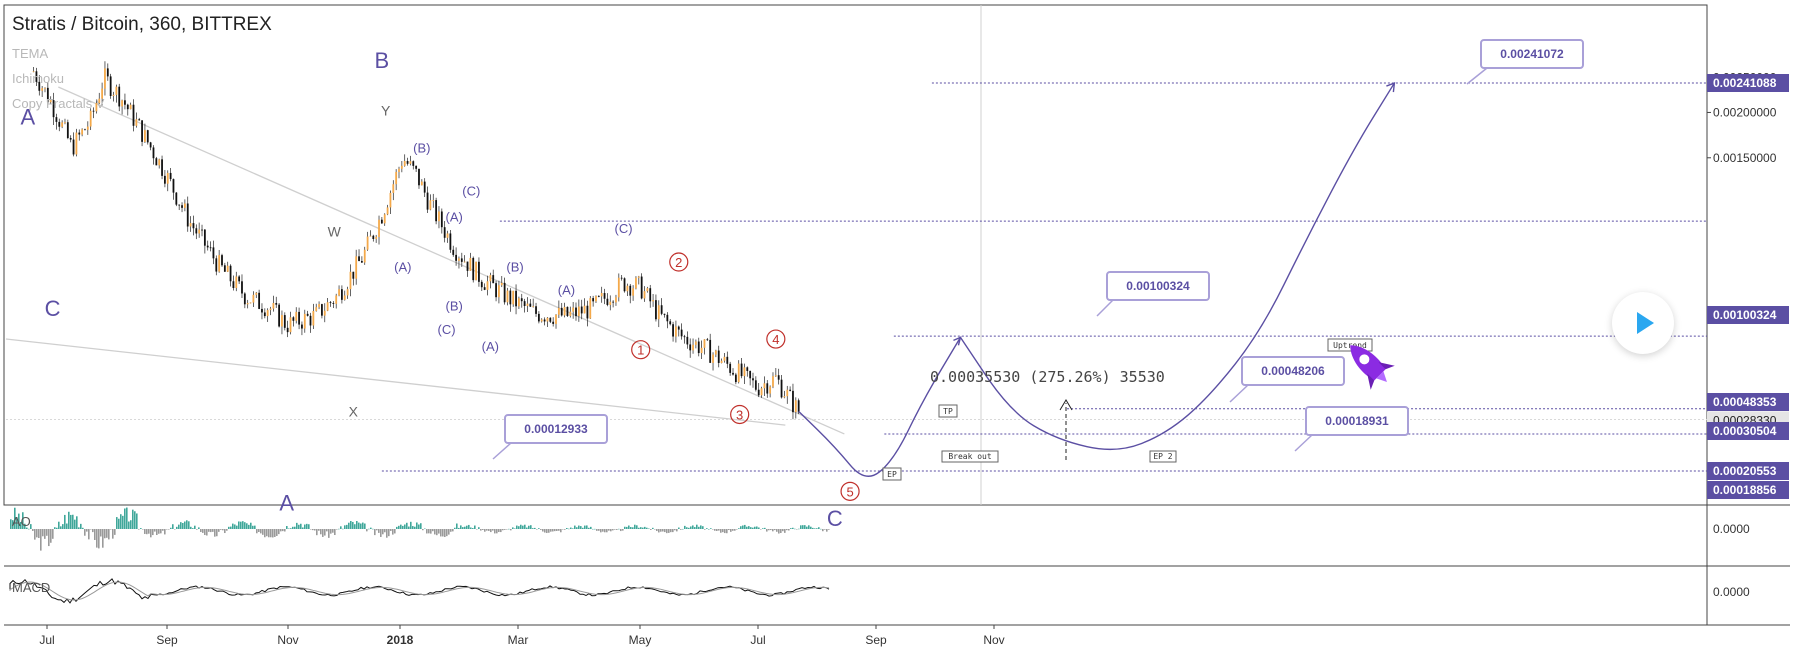 This screenshot has width=1798, height=657. Describe the element at coordinates (835, 518) in the screenshot. I see `wave-label-7: C` at that location.